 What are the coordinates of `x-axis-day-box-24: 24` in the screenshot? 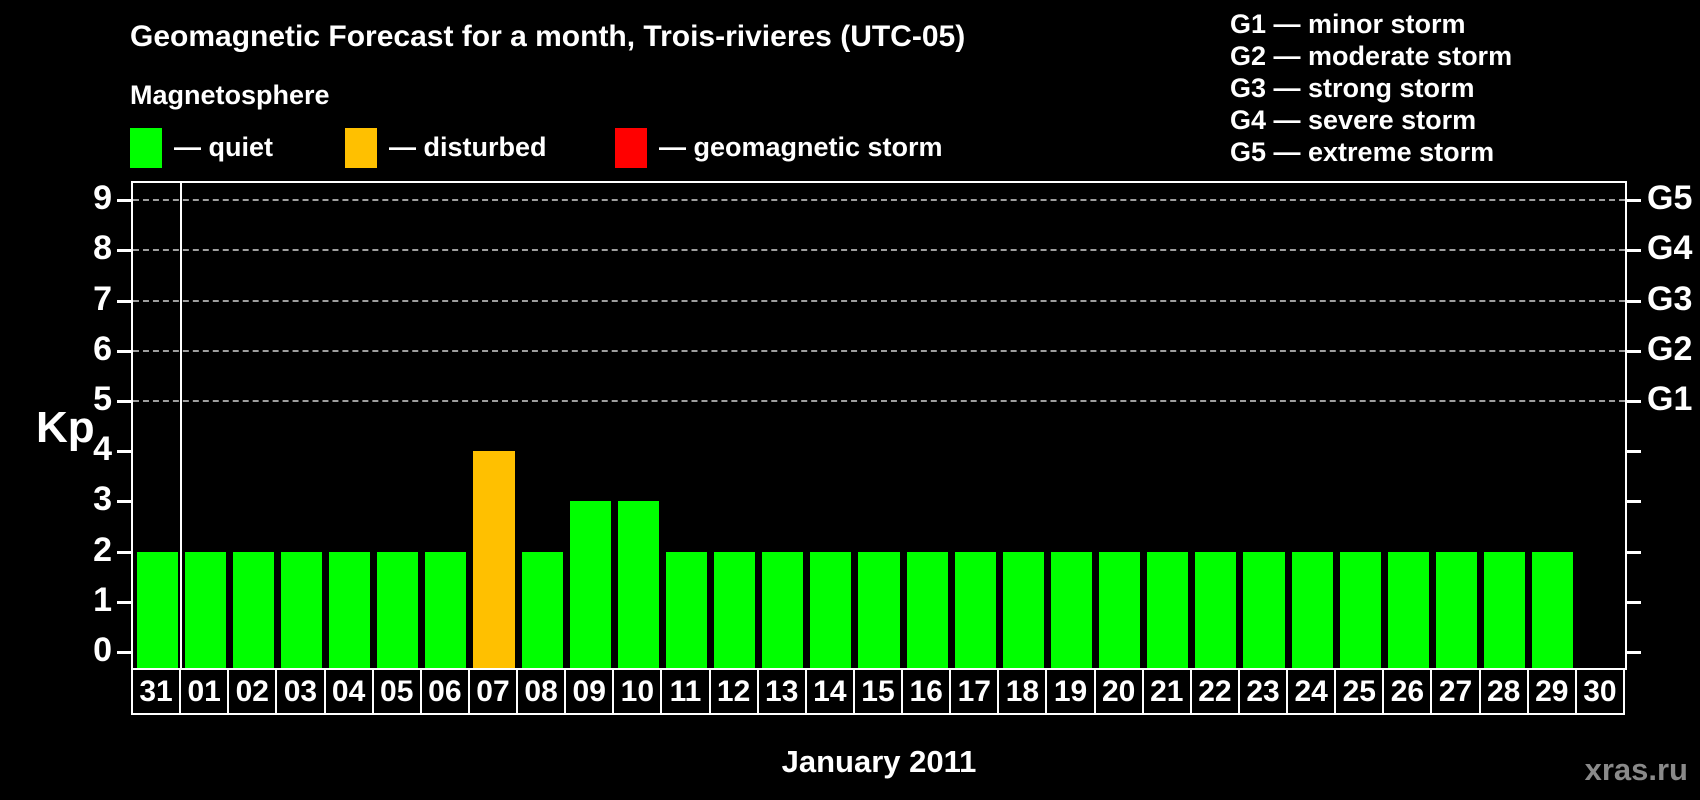 It's located at (1311, 691).